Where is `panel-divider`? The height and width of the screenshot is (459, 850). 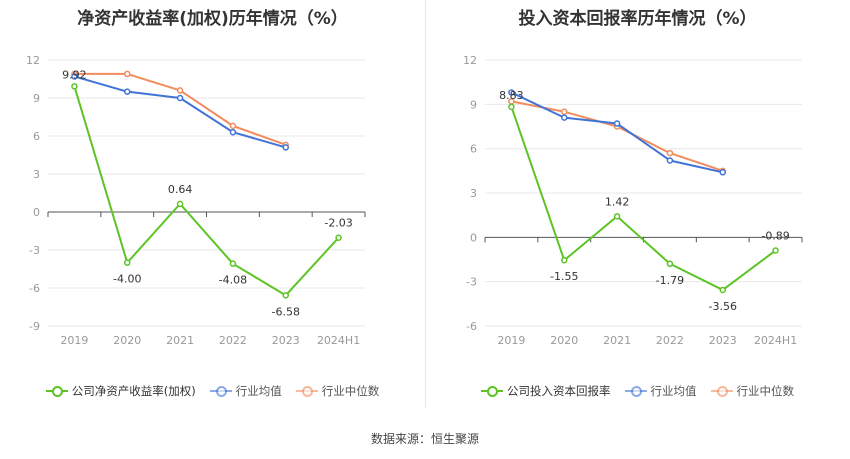 panel-divider is located at coordinates (425, 204).